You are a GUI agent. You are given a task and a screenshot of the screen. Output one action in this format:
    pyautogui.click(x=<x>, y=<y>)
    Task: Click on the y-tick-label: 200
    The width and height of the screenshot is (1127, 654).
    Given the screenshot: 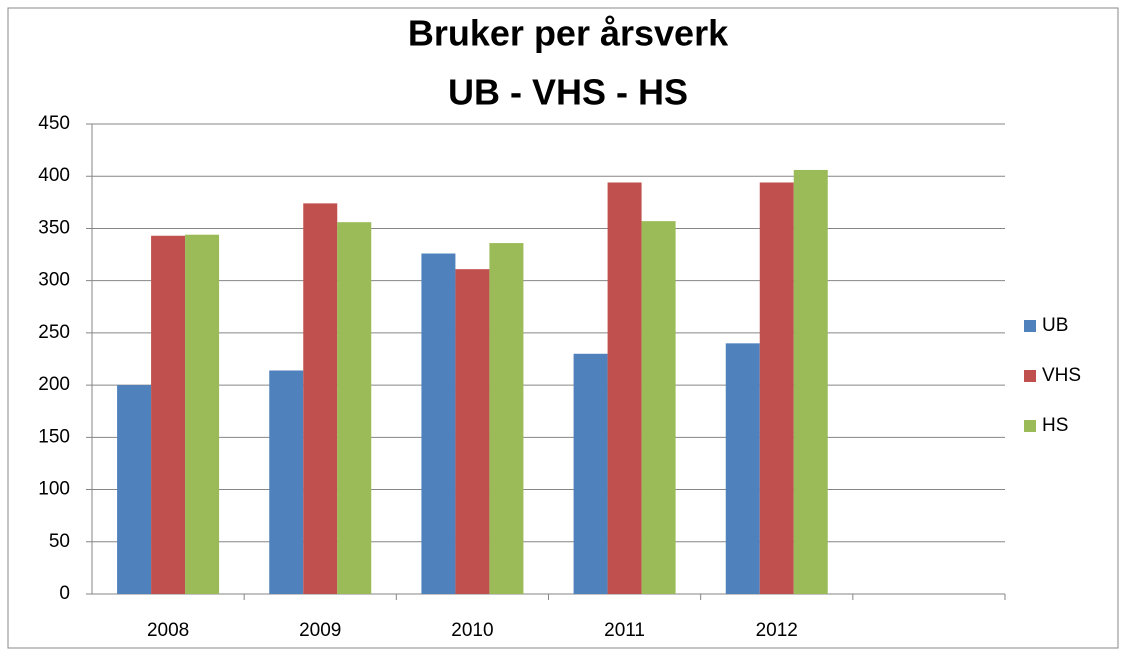 What is the action you would take?
    pyautogui.click(x=54, y=384)
    